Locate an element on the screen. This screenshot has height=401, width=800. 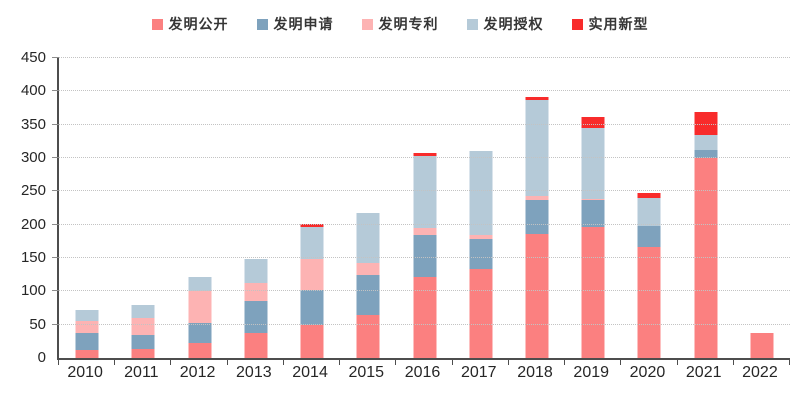
y-tick-label: 150 is located at coordinates (33, 257).